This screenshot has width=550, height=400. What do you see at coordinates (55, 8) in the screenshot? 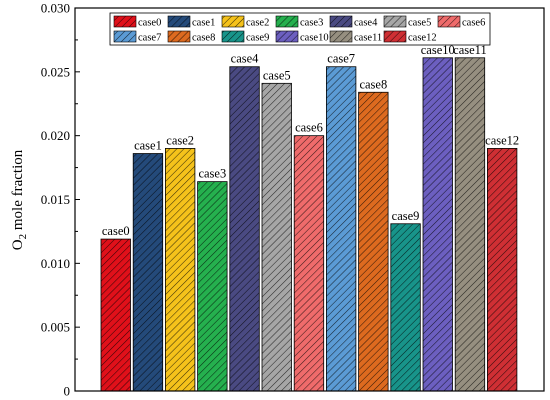
I see `y-tick-label: 0.030` at bounding box center [55, 8].